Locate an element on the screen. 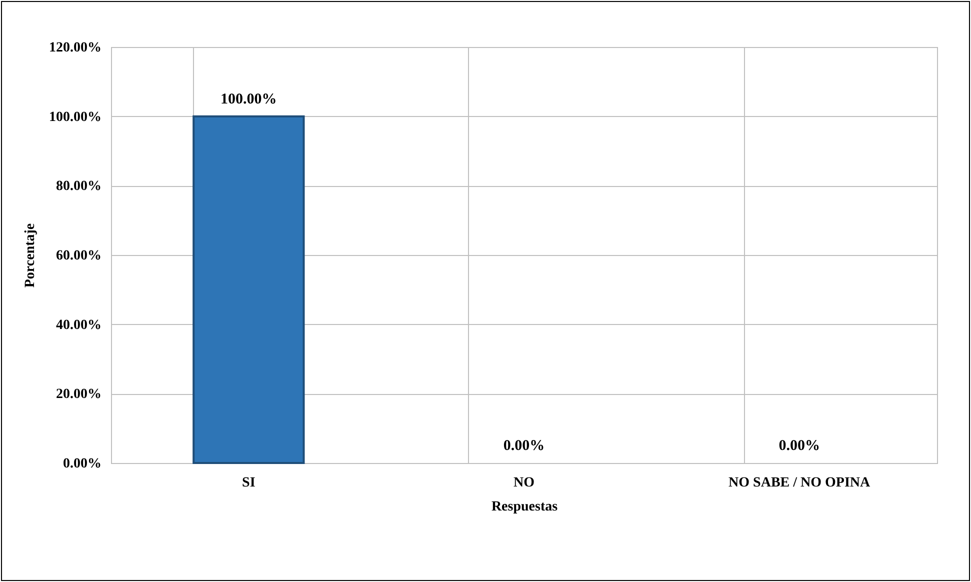 The height and width of the screenshot is (582, 971). y-tick-label: 100.00% is located at coordinates (75, 117).